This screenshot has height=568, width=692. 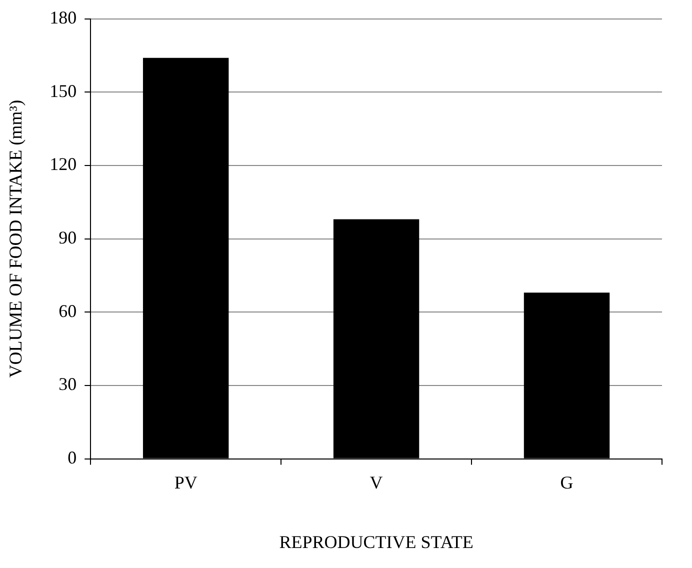 I want to click on x-tick-label: V, so click(x=376, y=482).